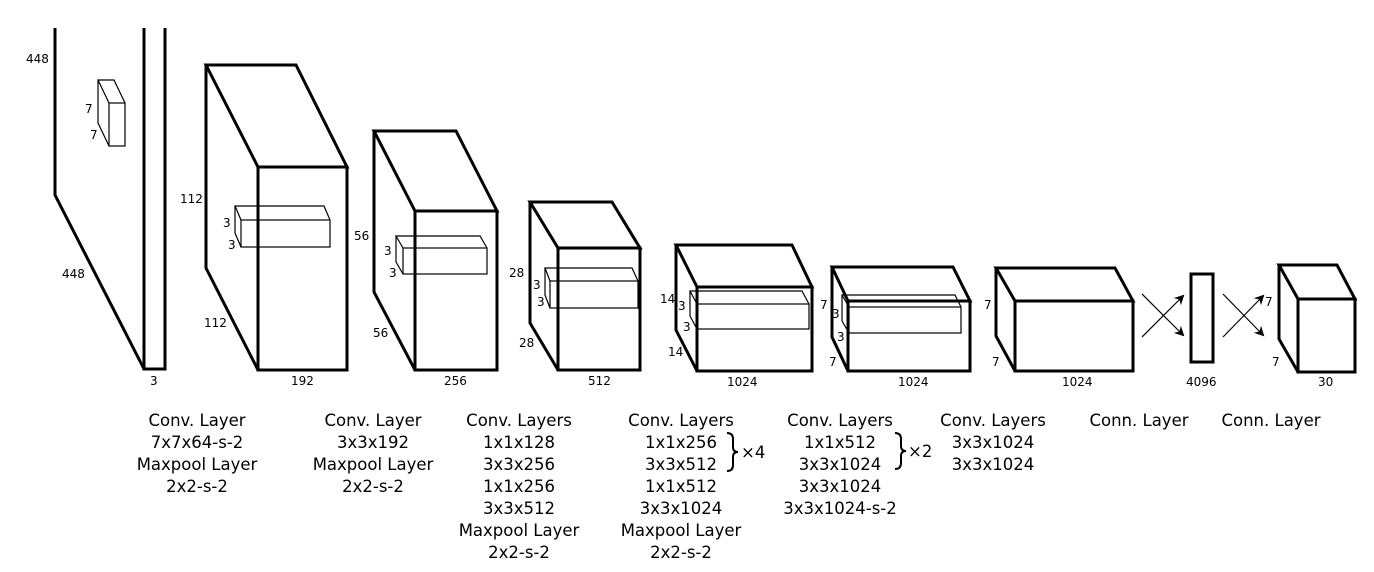  I want to click on input-side-face, so click(99, 199).